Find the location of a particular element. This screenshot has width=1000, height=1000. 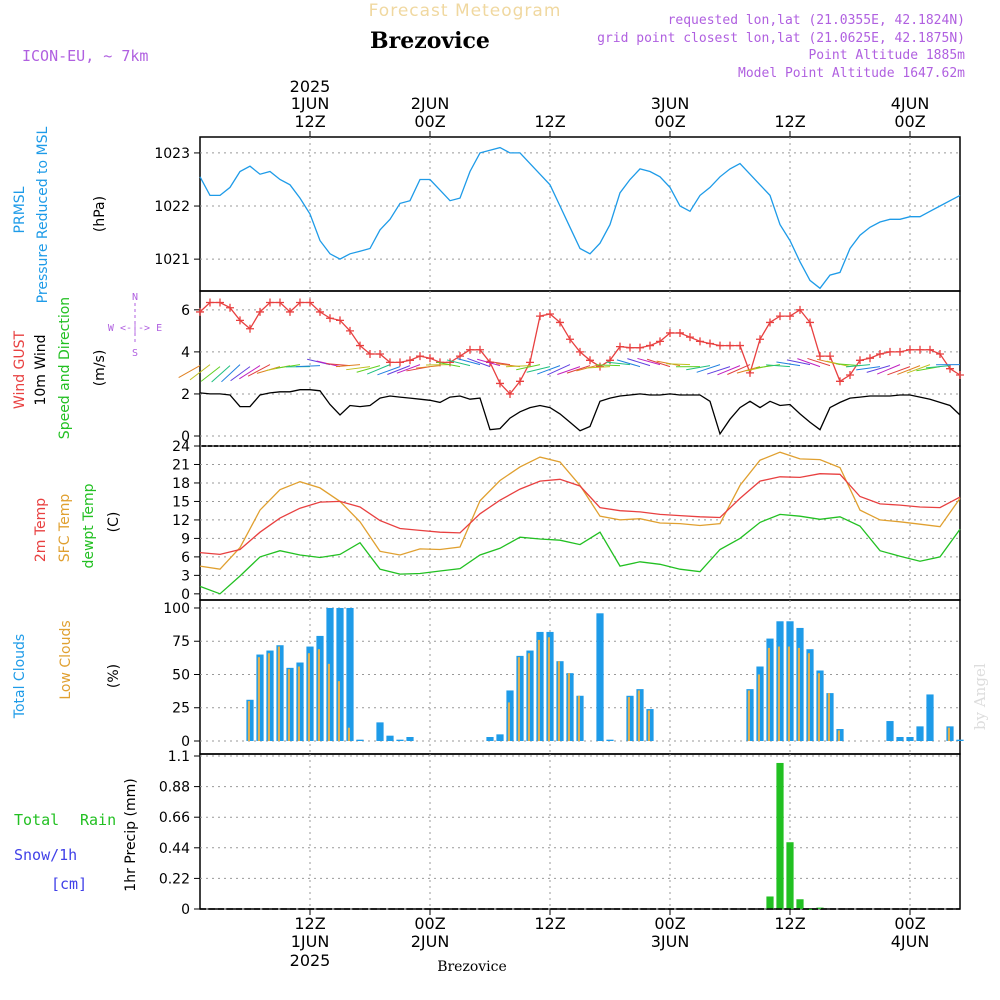

pressure-frame is located at coordinates (580, 214).